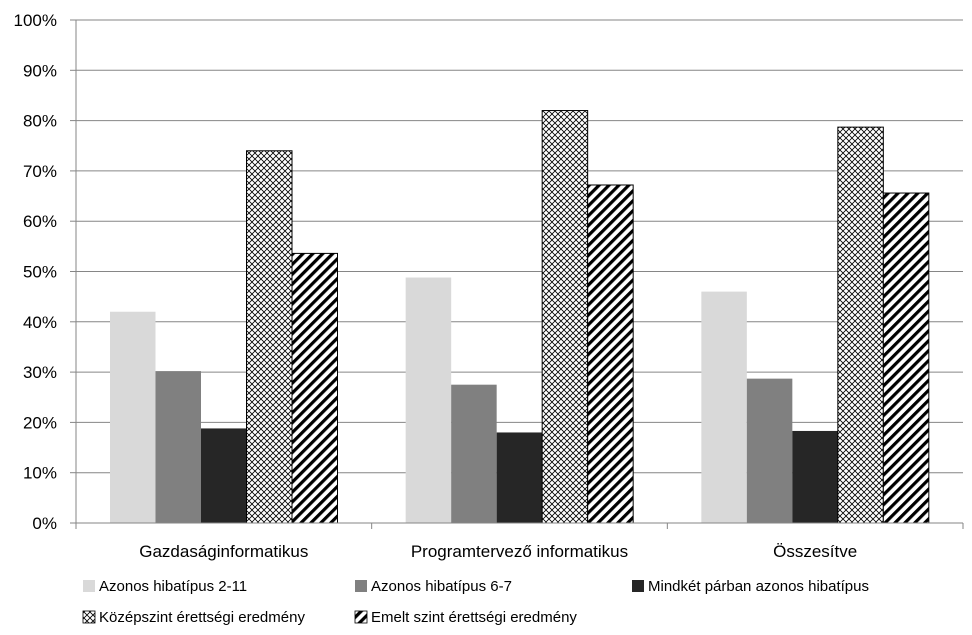  Describe the element at coordinates (758, 586) in the screenshot. I see `legend-label: Mindkét párban azonos hibatípus` at that location.